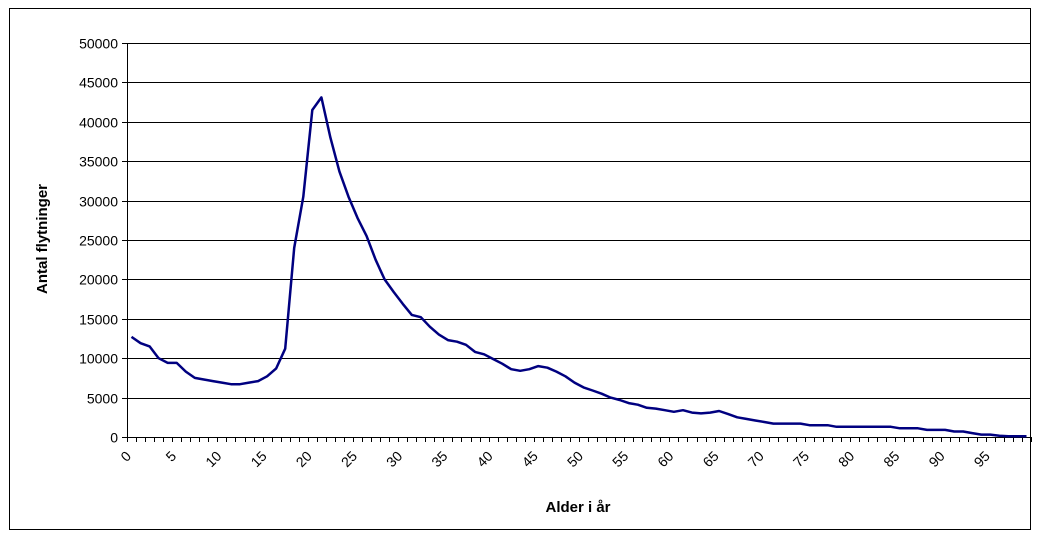  I want to click on y-axis-title: Antal flytninger, so click(42, 239).